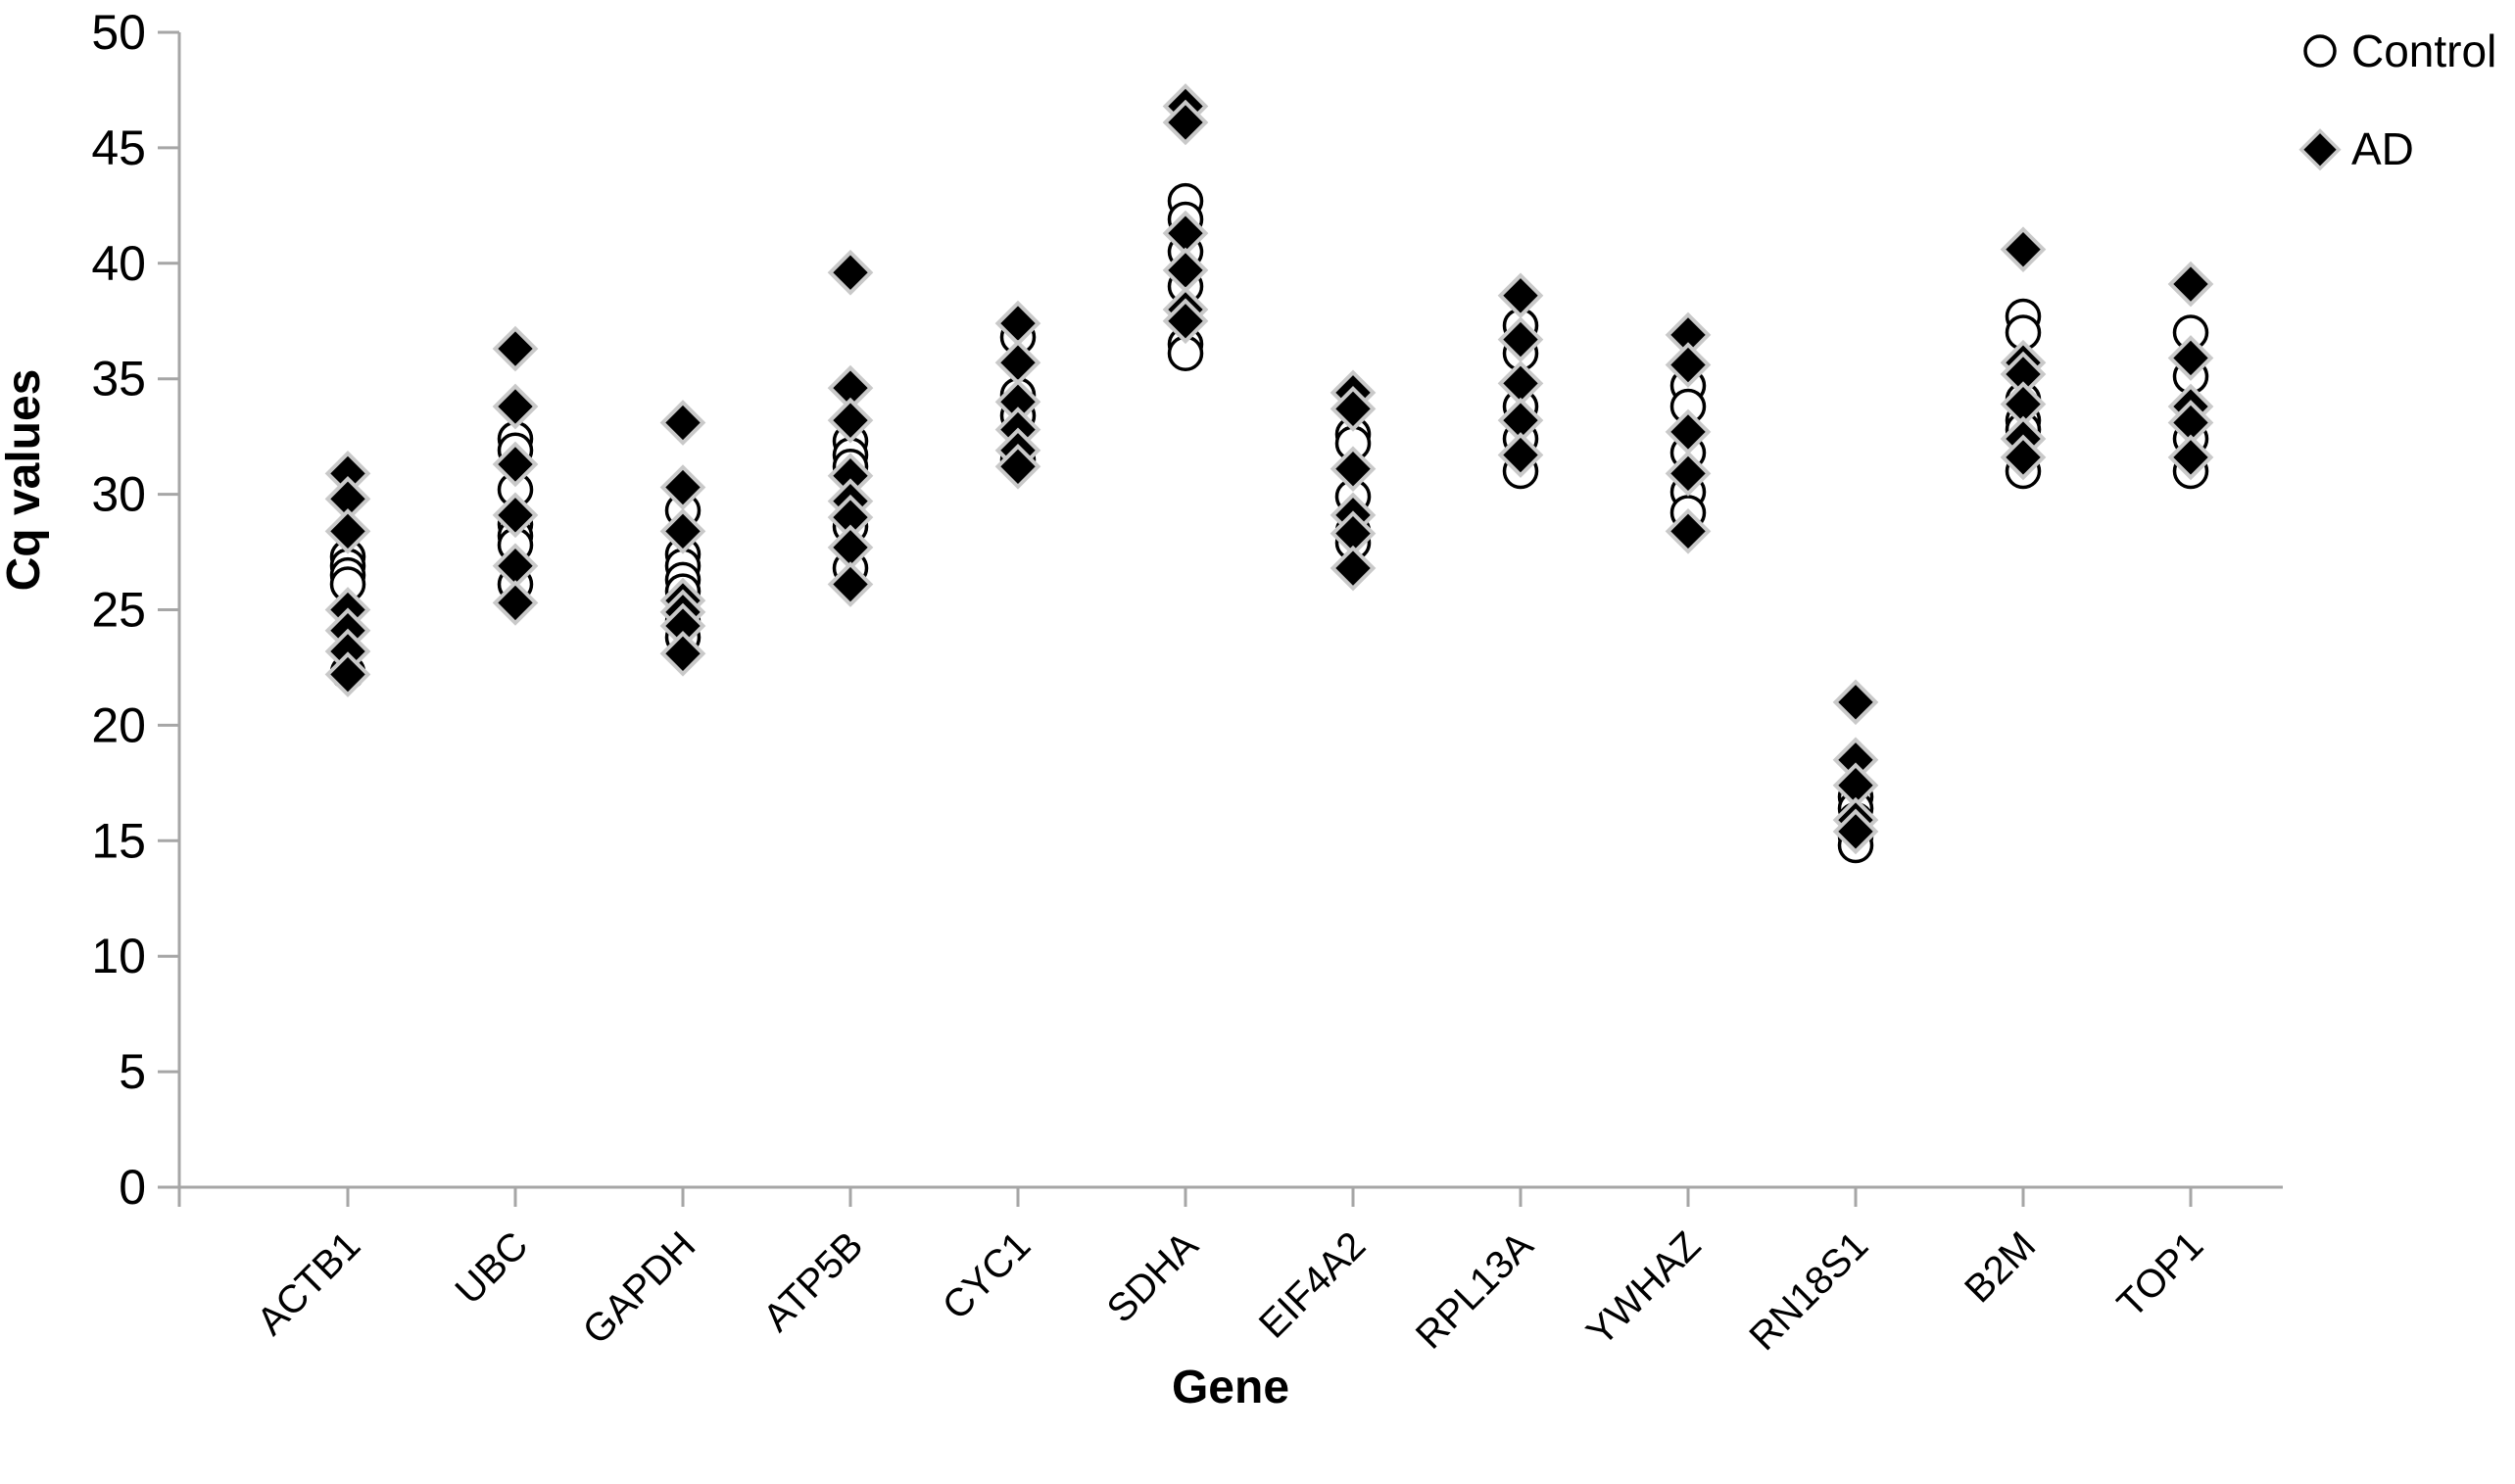  I want to click on y-tick-label: 10, so click(118, 956).